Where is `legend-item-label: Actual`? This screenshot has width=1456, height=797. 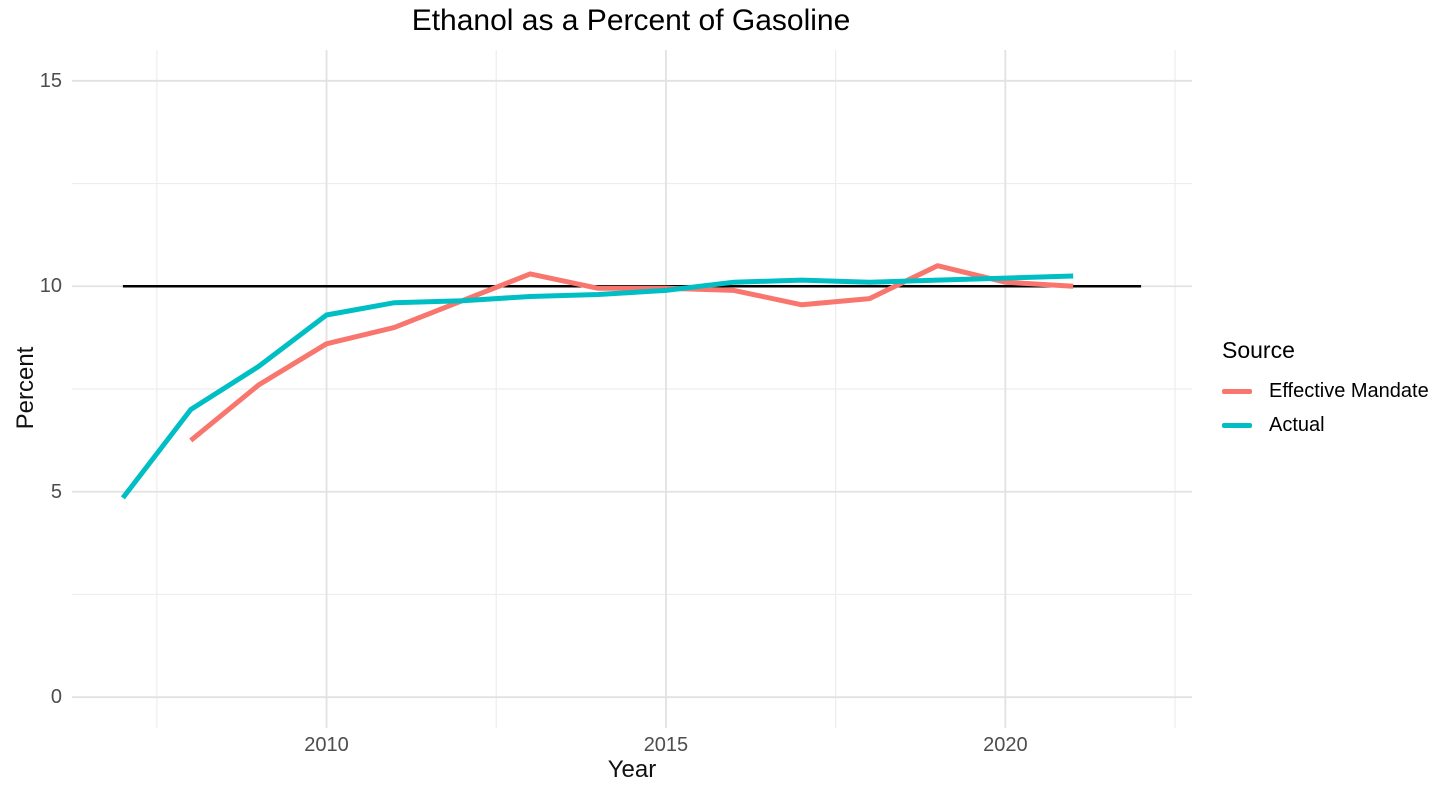
legend-item-label: Actual is located at coordinates (1297, 424).